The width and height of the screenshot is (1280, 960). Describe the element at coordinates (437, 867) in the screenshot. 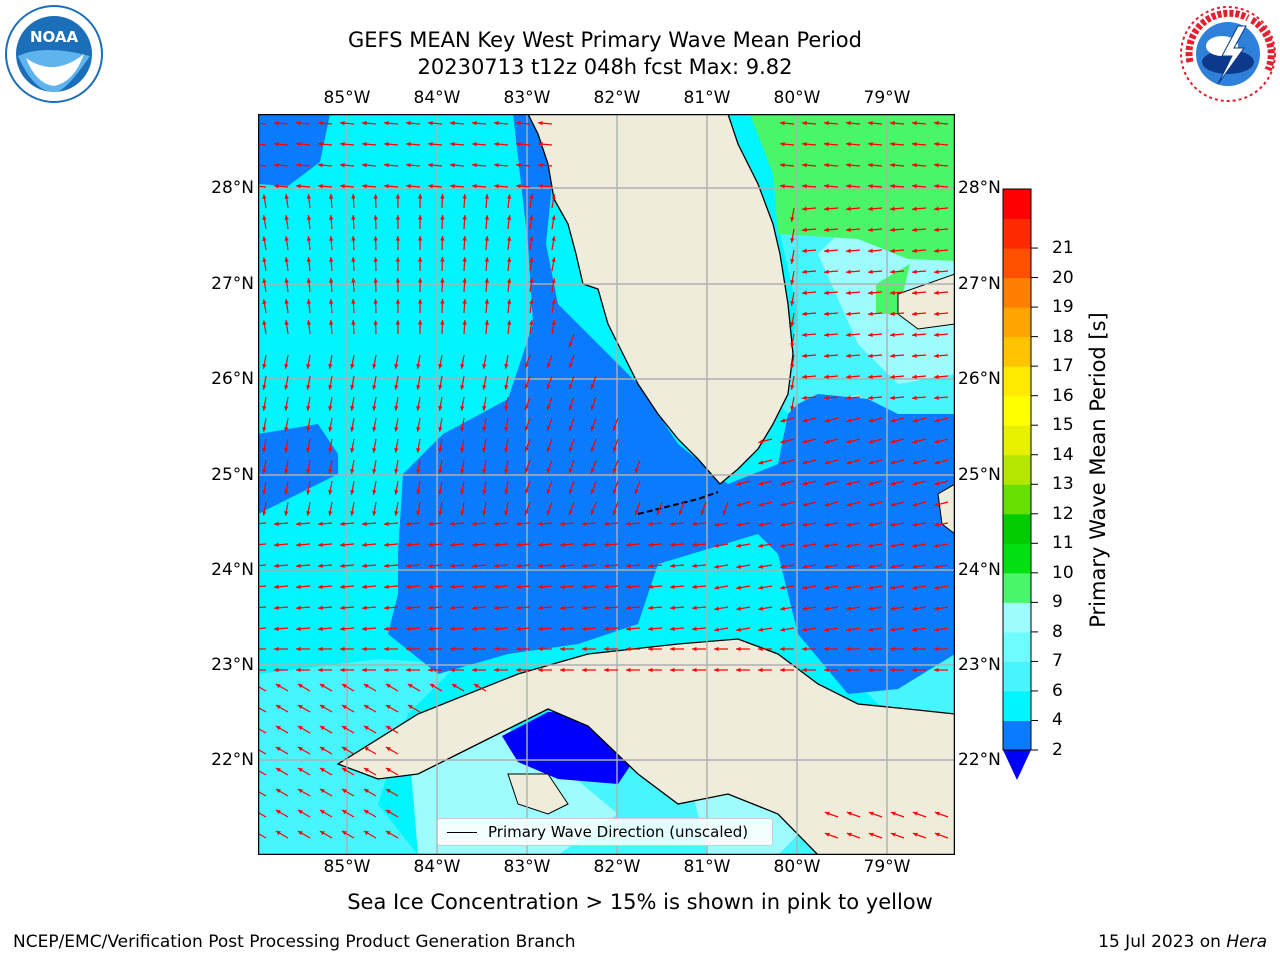

I see `lon-label-bottom: 84°W` at that location.